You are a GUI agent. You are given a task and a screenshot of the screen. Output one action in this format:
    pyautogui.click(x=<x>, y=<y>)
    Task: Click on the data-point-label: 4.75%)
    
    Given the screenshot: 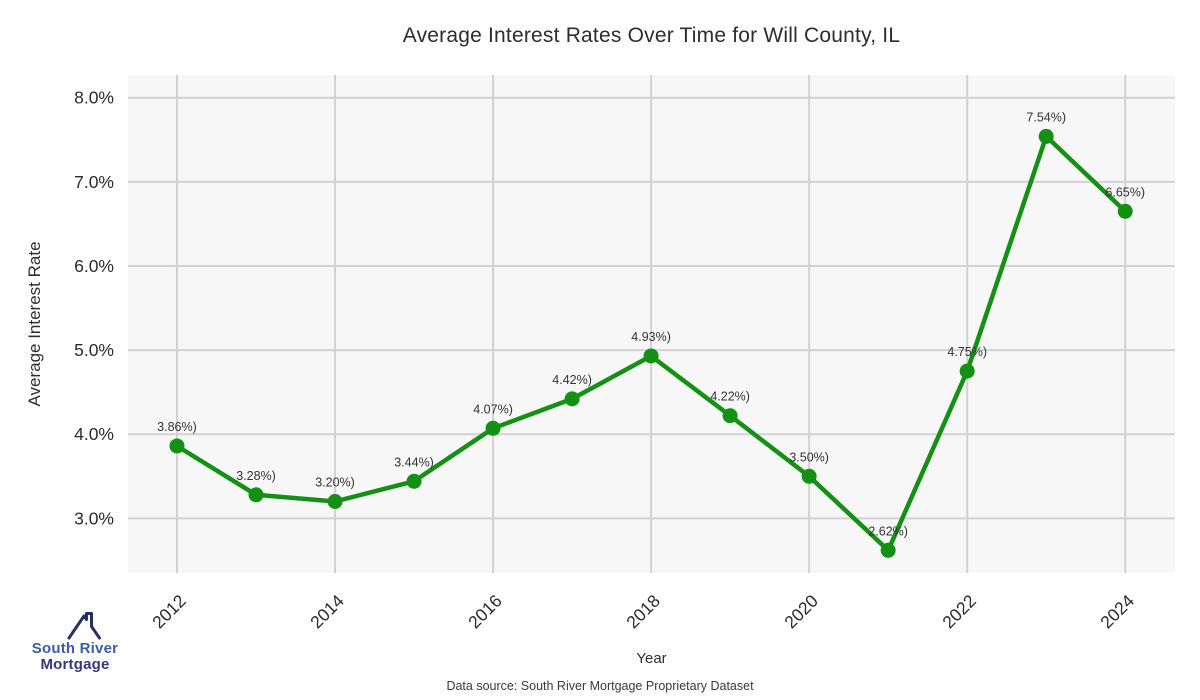 What is the action you would take?
    pyautogui.click(x=967, y=352)
    